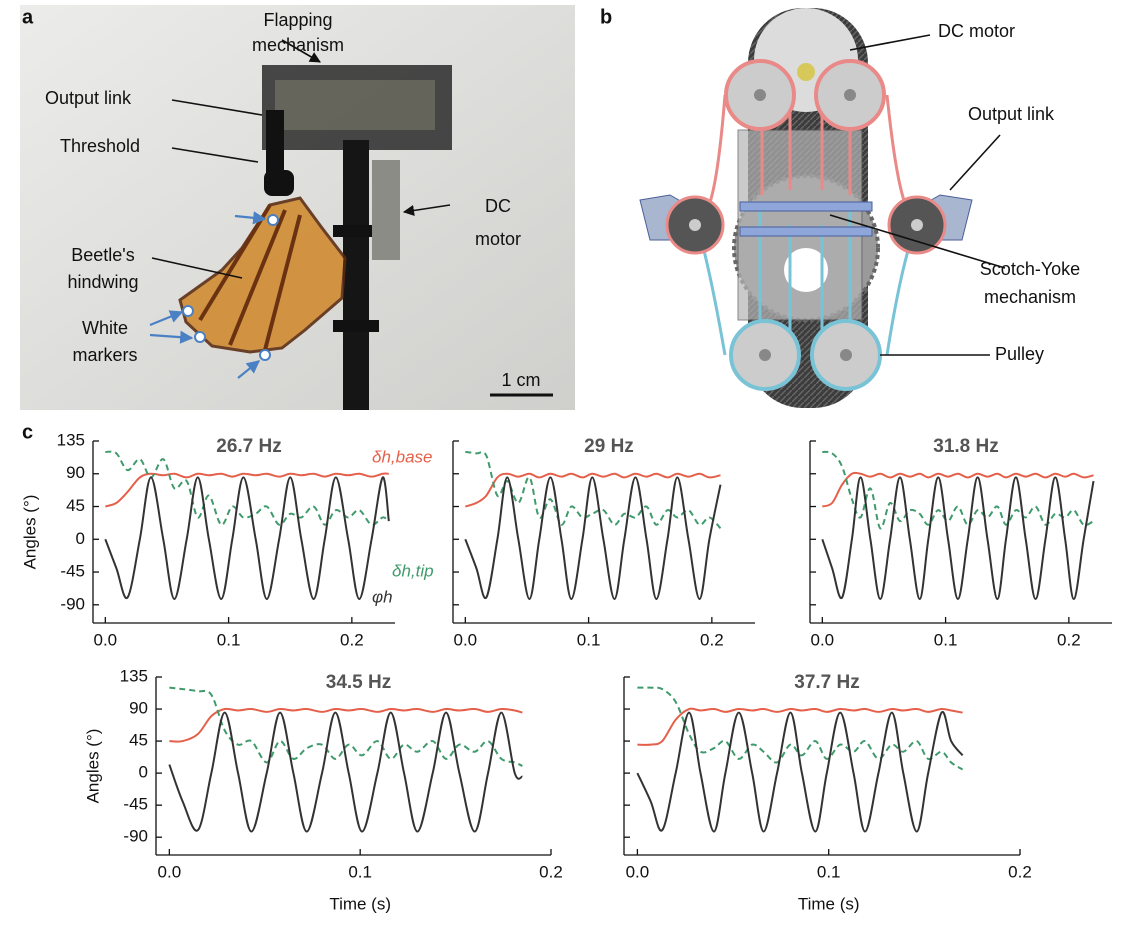  Describe the element at coordinates (826, 682) in the screenshot. I see `chart-title: 37.7 Hz` at that location.